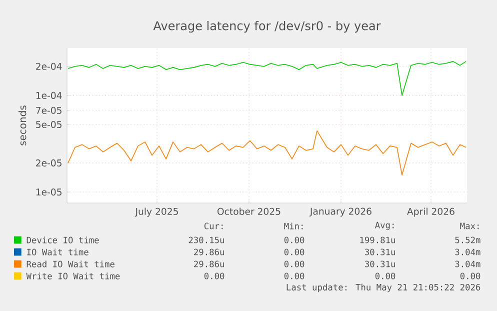 The width and height of the screenshot is (497, 311). Describe the element at coordinates (156, 212) in the screenshot. I see `x-tick-label: July 2025` at that location.